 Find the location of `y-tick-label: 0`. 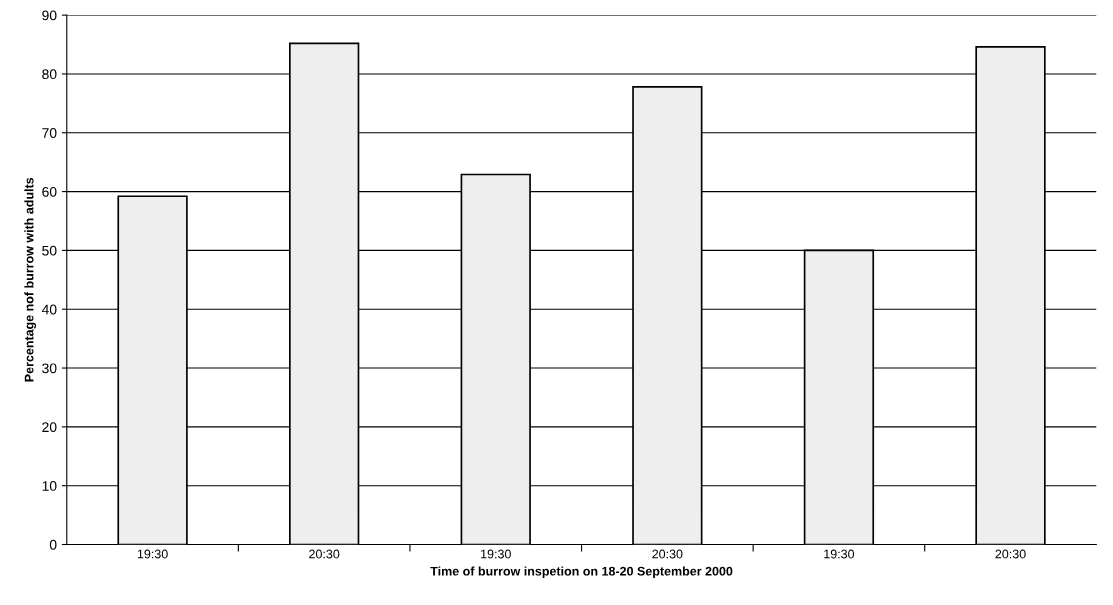

y-tick-label: 0 is located at coordinates (53, 544).